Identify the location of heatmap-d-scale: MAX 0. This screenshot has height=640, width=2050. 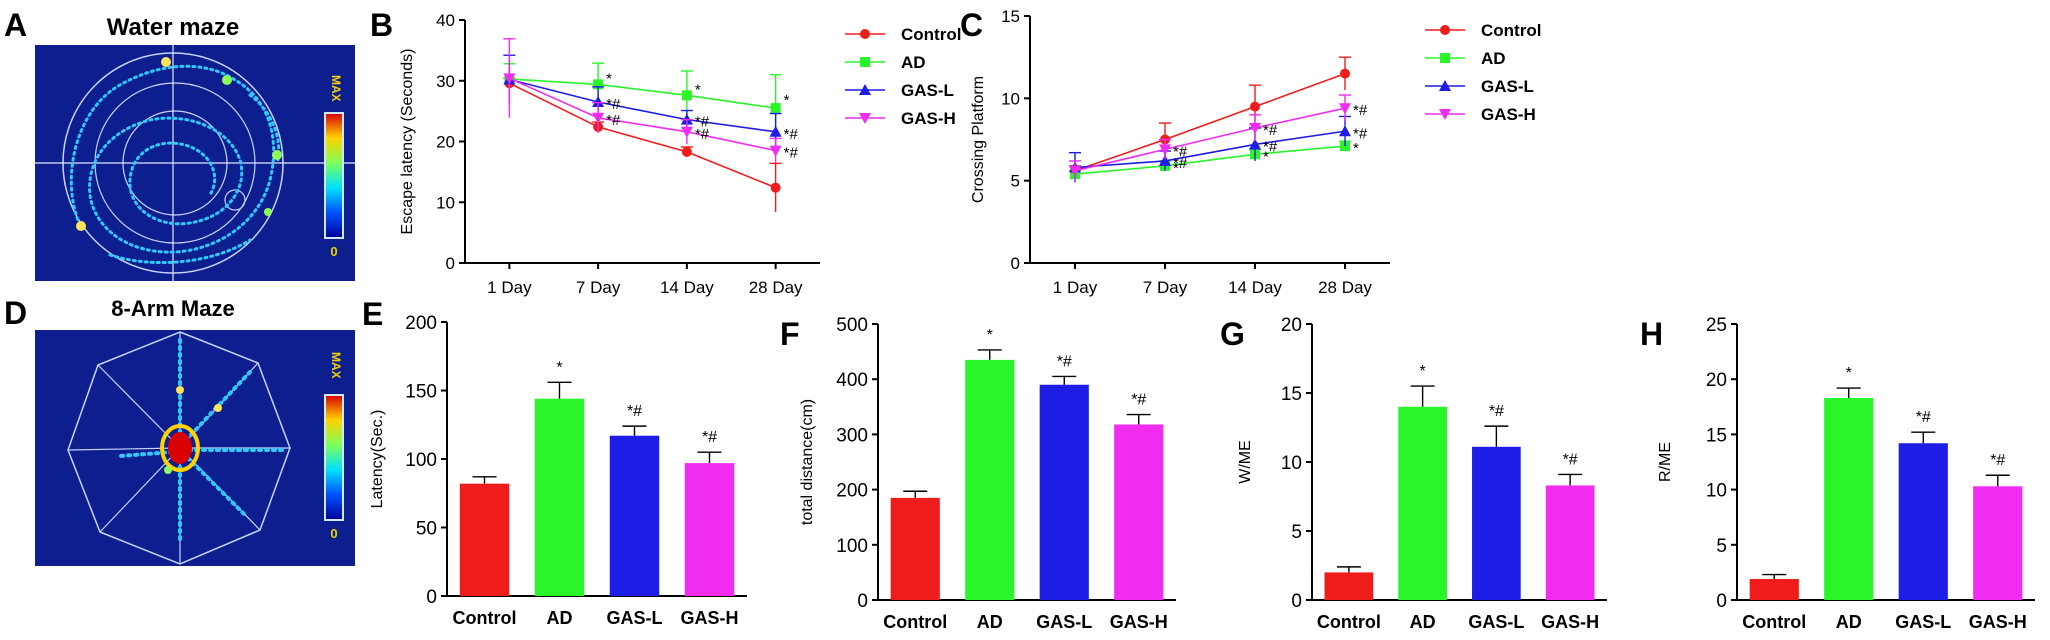
(334, 446).